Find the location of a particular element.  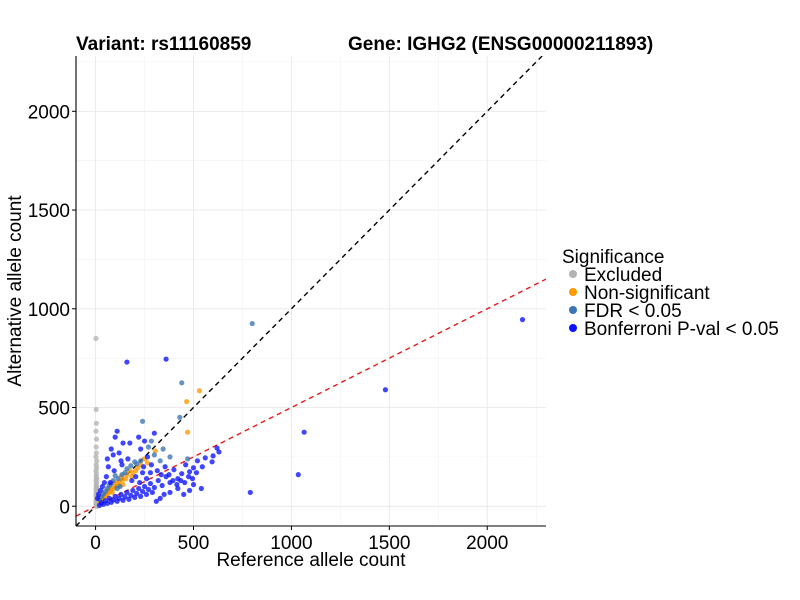

y-tick-label: 1500 is located at coordinates (49, 211).